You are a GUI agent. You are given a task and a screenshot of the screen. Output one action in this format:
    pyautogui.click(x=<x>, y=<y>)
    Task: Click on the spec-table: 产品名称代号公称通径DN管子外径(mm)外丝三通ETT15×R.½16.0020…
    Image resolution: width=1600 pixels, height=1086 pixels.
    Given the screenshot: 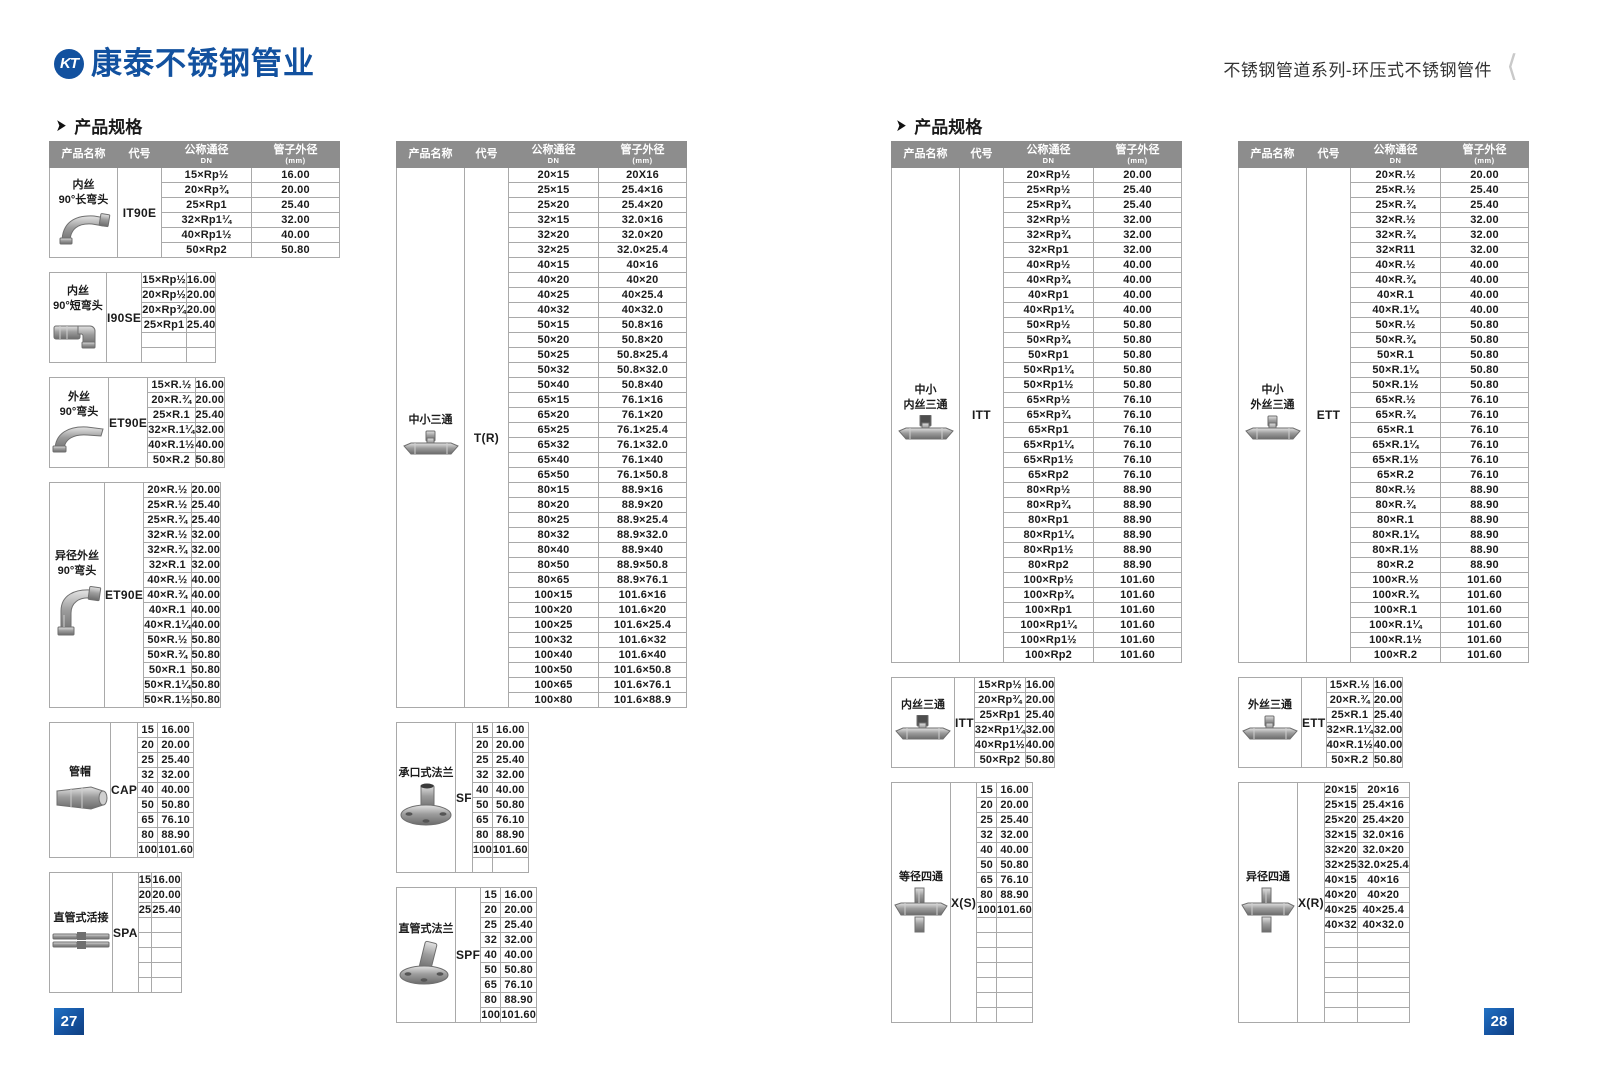 What is the action you would take?
    pyautogui.click(x=1321, y=722)
    